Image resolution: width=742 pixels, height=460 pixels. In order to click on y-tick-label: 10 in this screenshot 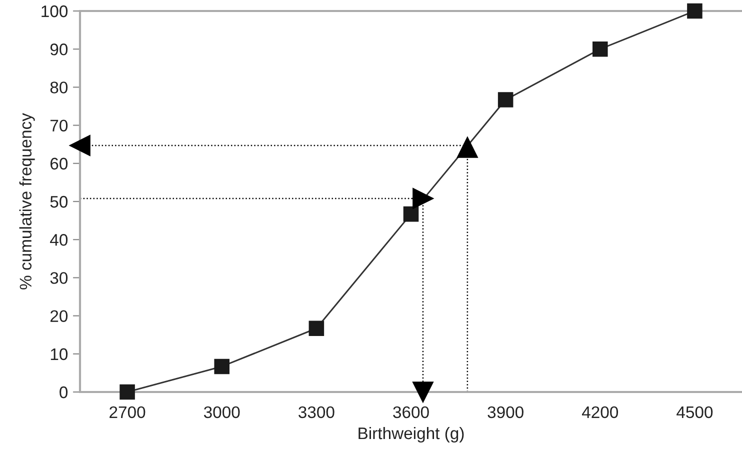, I will do `click(59, 354)`.